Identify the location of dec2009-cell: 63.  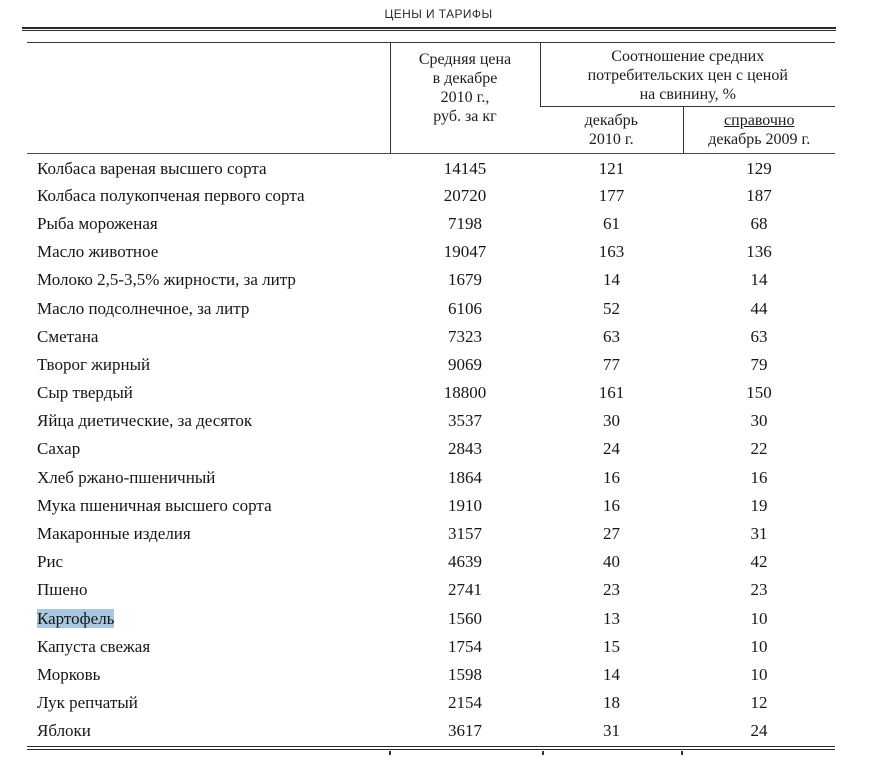
(759, 336).